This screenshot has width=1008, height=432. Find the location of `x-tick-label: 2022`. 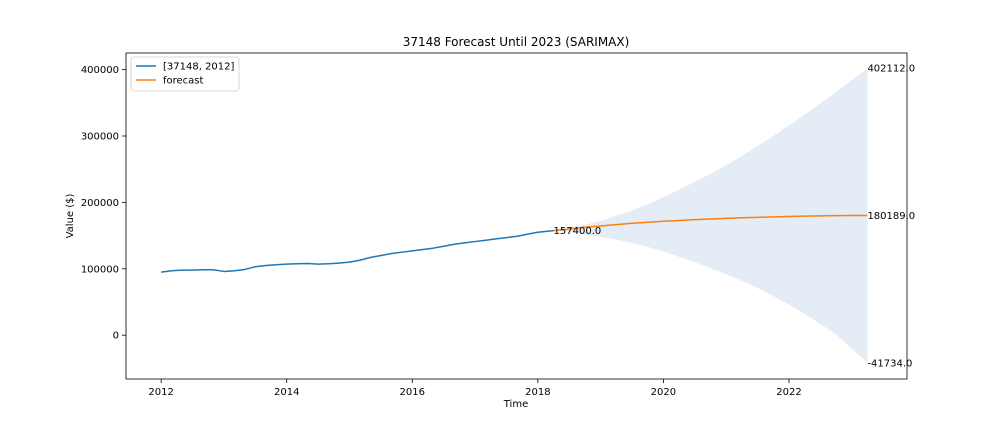

x-tick-label: 2022 is located at coordinates (788, 392).